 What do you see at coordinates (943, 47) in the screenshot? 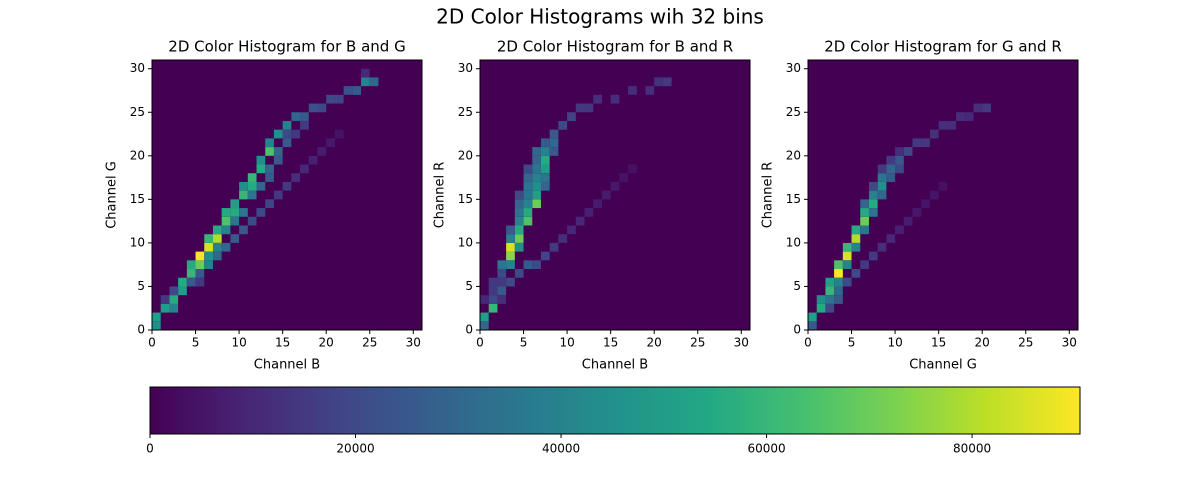
I see `axes-title: 2D Color Histogram for G and R` at bounding box center [943, 47].